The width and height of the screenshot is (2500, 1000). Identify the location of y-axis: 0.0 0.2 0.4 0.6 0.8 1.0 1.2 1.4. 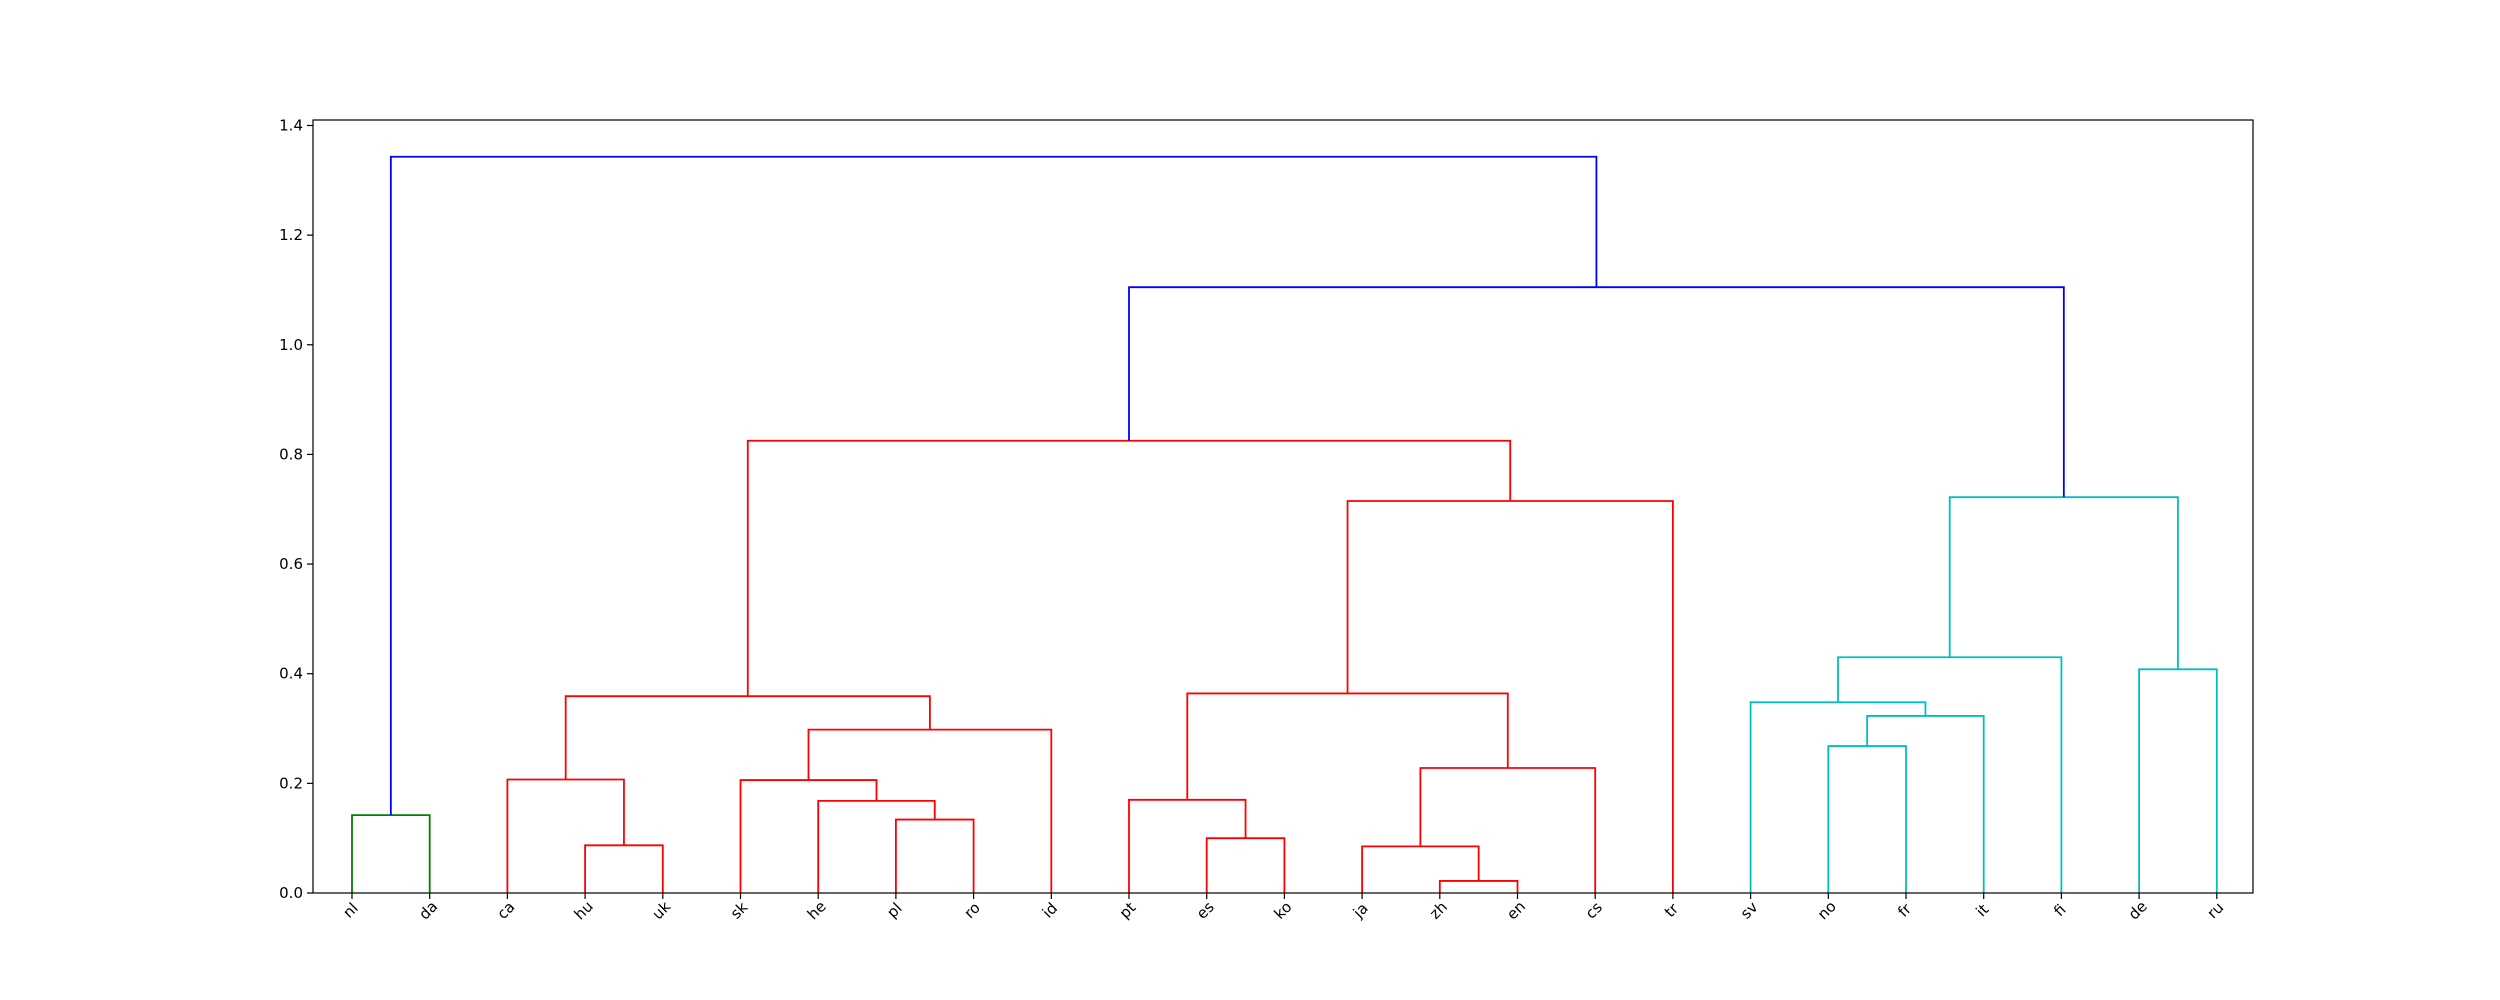
(296, 509).